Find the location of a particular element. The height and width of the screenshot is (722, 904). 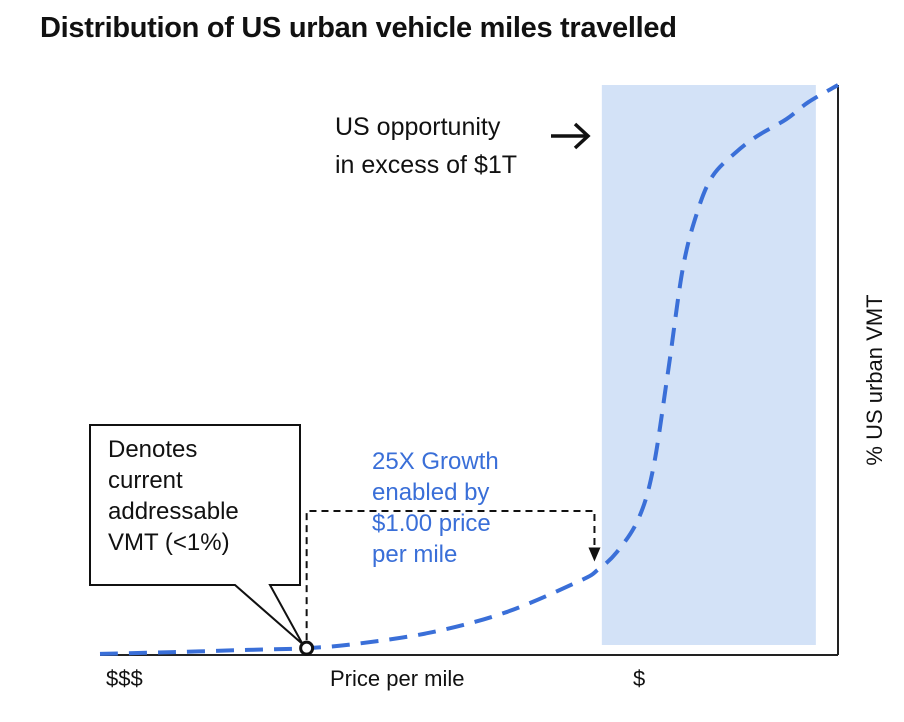

opportunity-line-2: in excess of $1T is located at coordinates (426, 165).